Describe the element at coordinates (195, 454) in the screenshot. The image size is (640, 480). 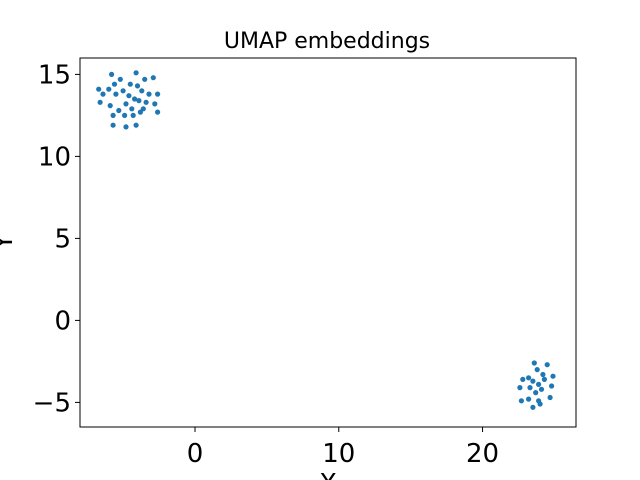
I see `x-tick-label: 0` at that location.